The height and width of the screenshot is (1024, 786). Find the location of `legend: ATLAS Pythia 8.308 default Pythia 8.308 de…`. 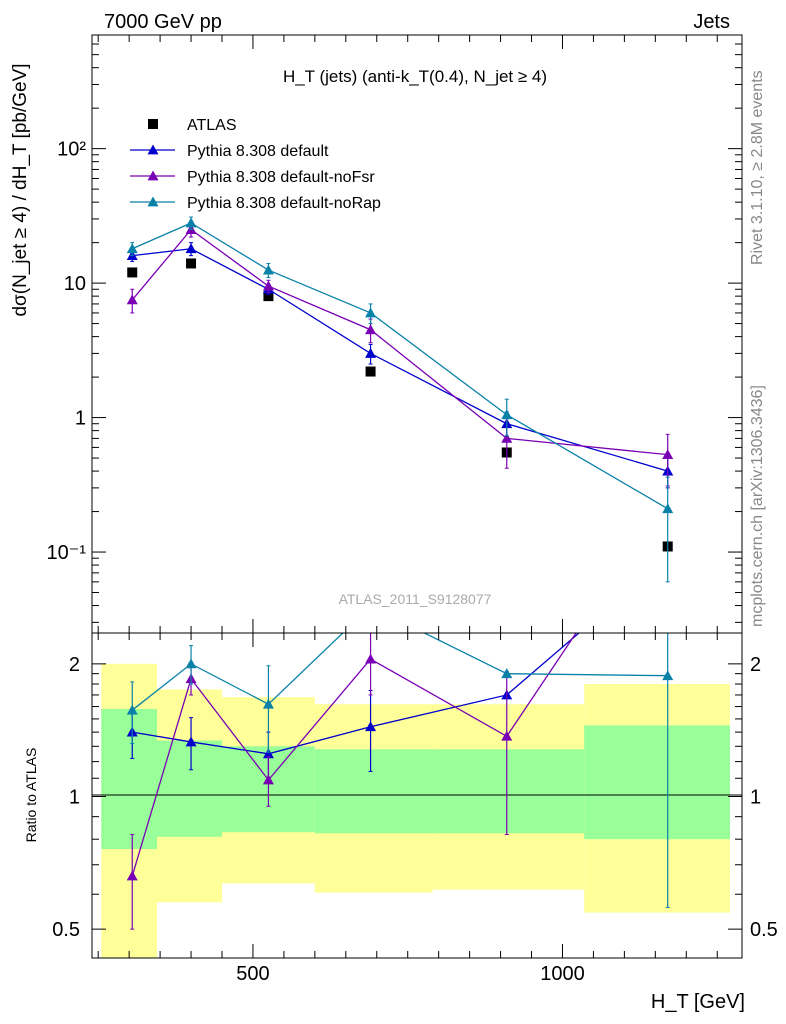

legend: ATLAS Pythia 8.308 default Pythia 8.308 de… is located at coordinates (255, 164).